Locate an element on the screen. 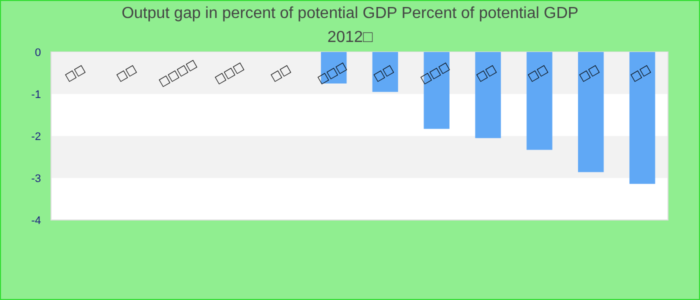 The width and height of the screenshot is (700, 300). chart-title: Output gap in percent of potential GDP Percent of potential GDP is located at coordinates (350, 13).